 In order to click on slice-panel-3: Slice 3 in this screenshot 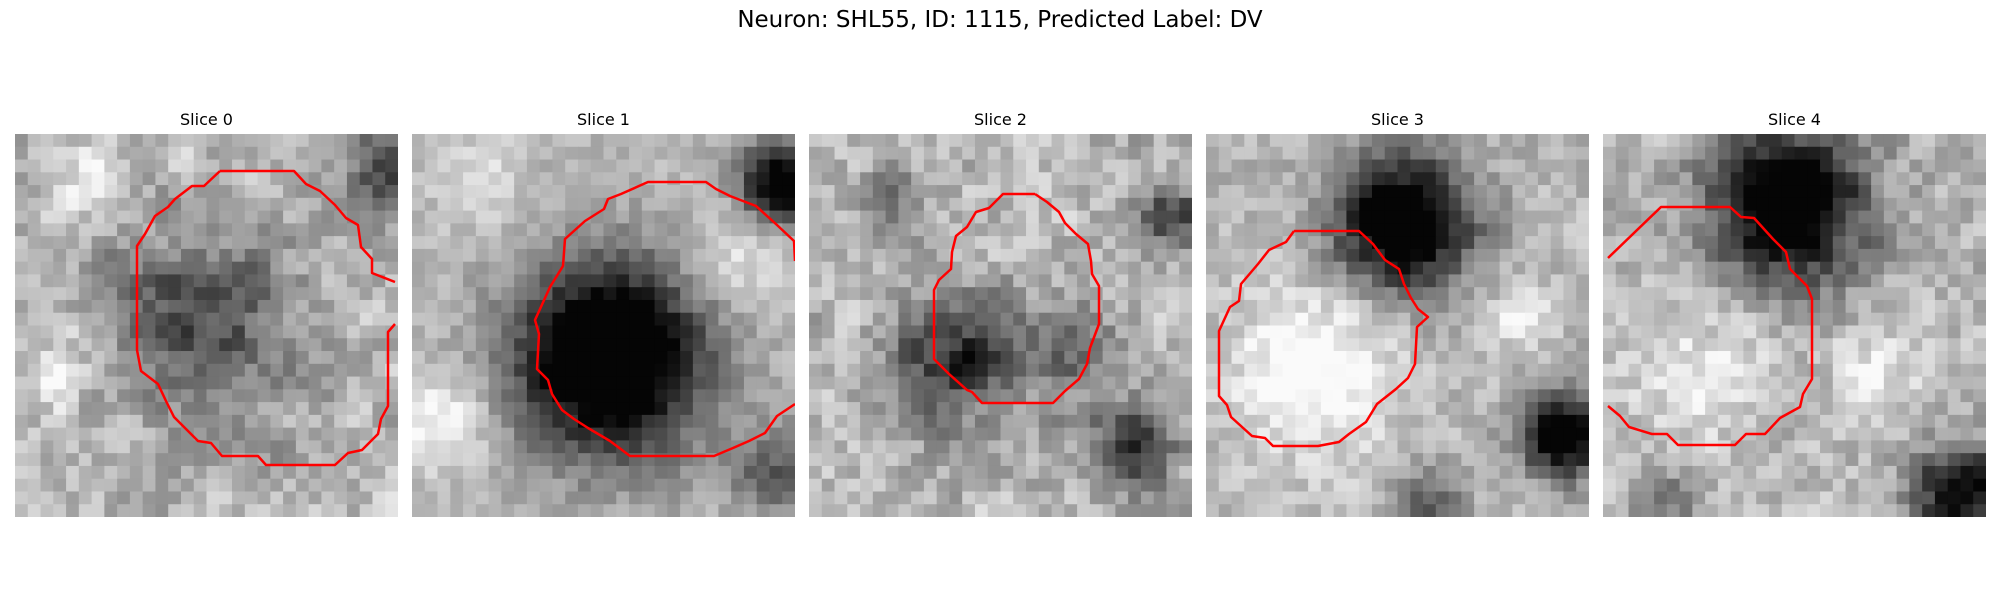, I will do `click(1397, 313)`.